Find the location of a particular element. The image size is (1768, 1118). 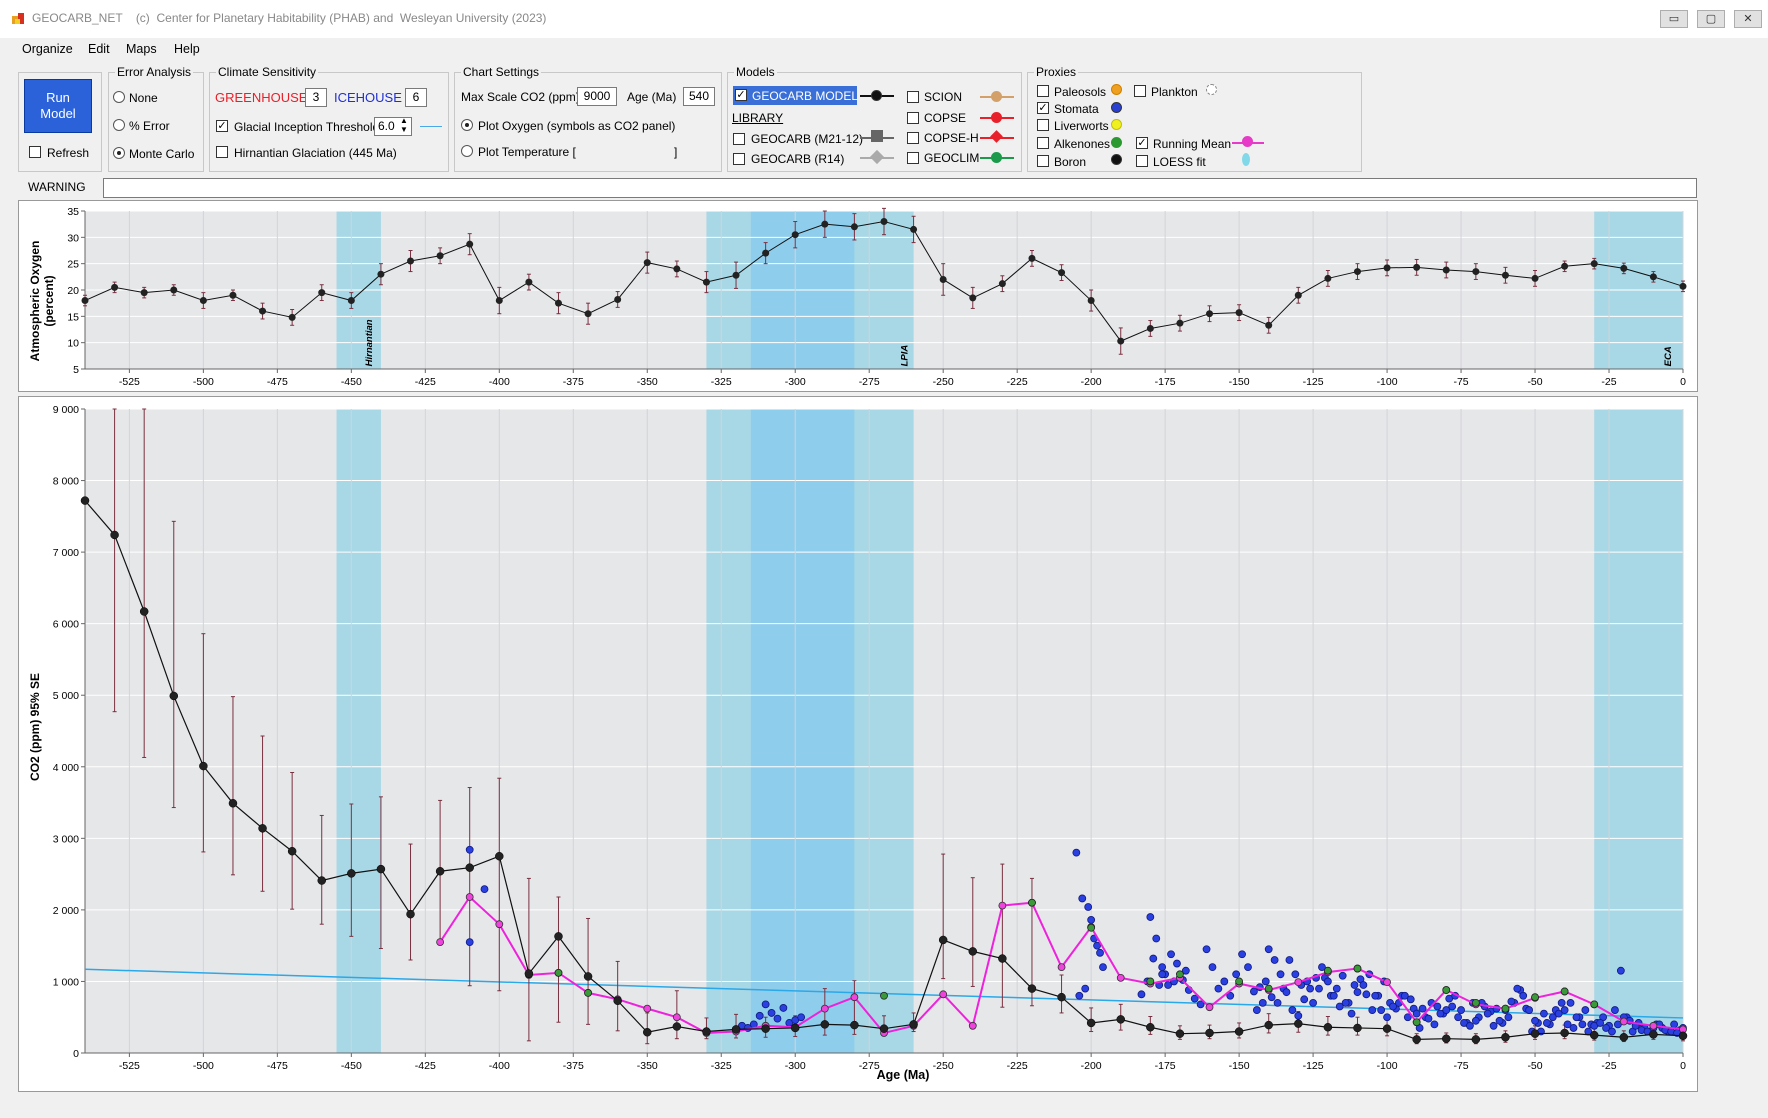

hirnantian-checkbox is located at coordinates (222, 152).